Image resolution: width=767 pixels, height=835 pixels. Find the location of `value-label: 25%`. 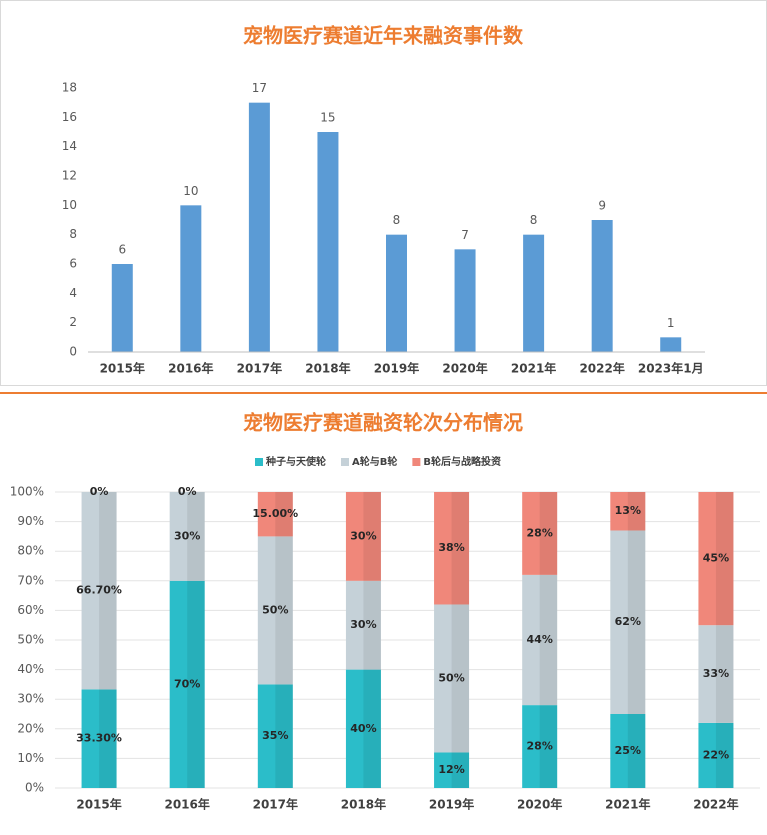

value-label: 25% is located at coordinates (628, 750).